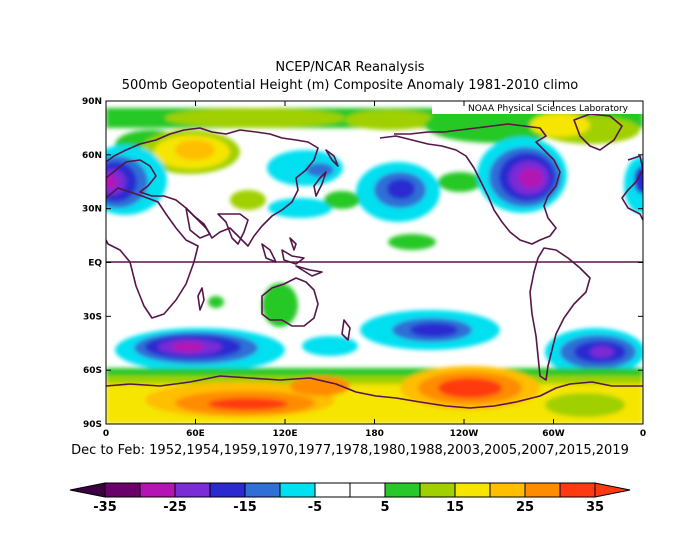 This screenshot has height=542, width=700. I want to click on lat-tick-label: 90N, so click(92, 102).